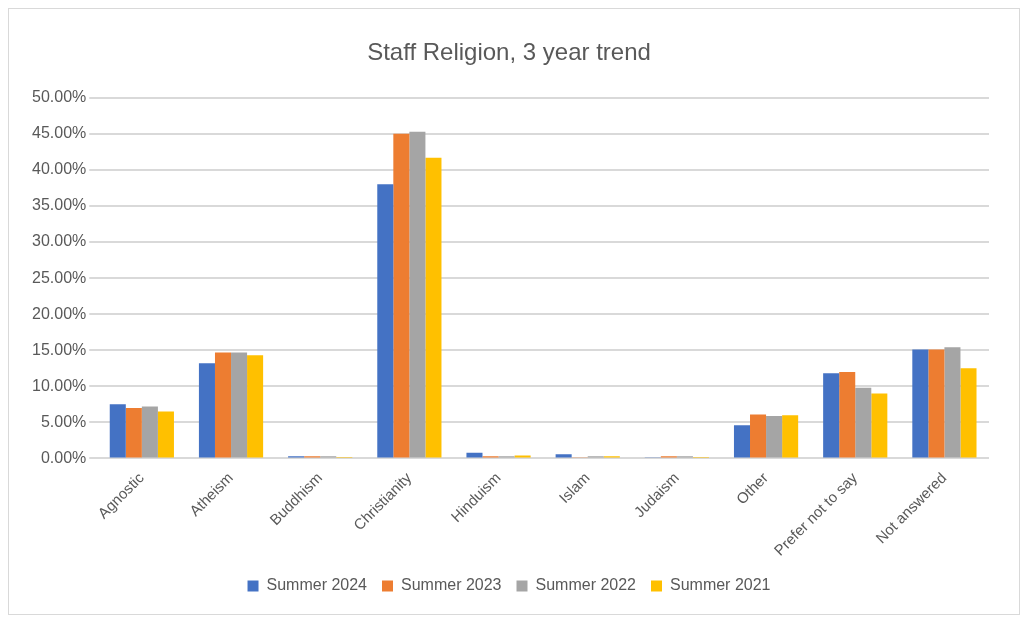 The image size is (1028, 623). I want to click on y-tick-label: 30.00%, so click(59, 241).